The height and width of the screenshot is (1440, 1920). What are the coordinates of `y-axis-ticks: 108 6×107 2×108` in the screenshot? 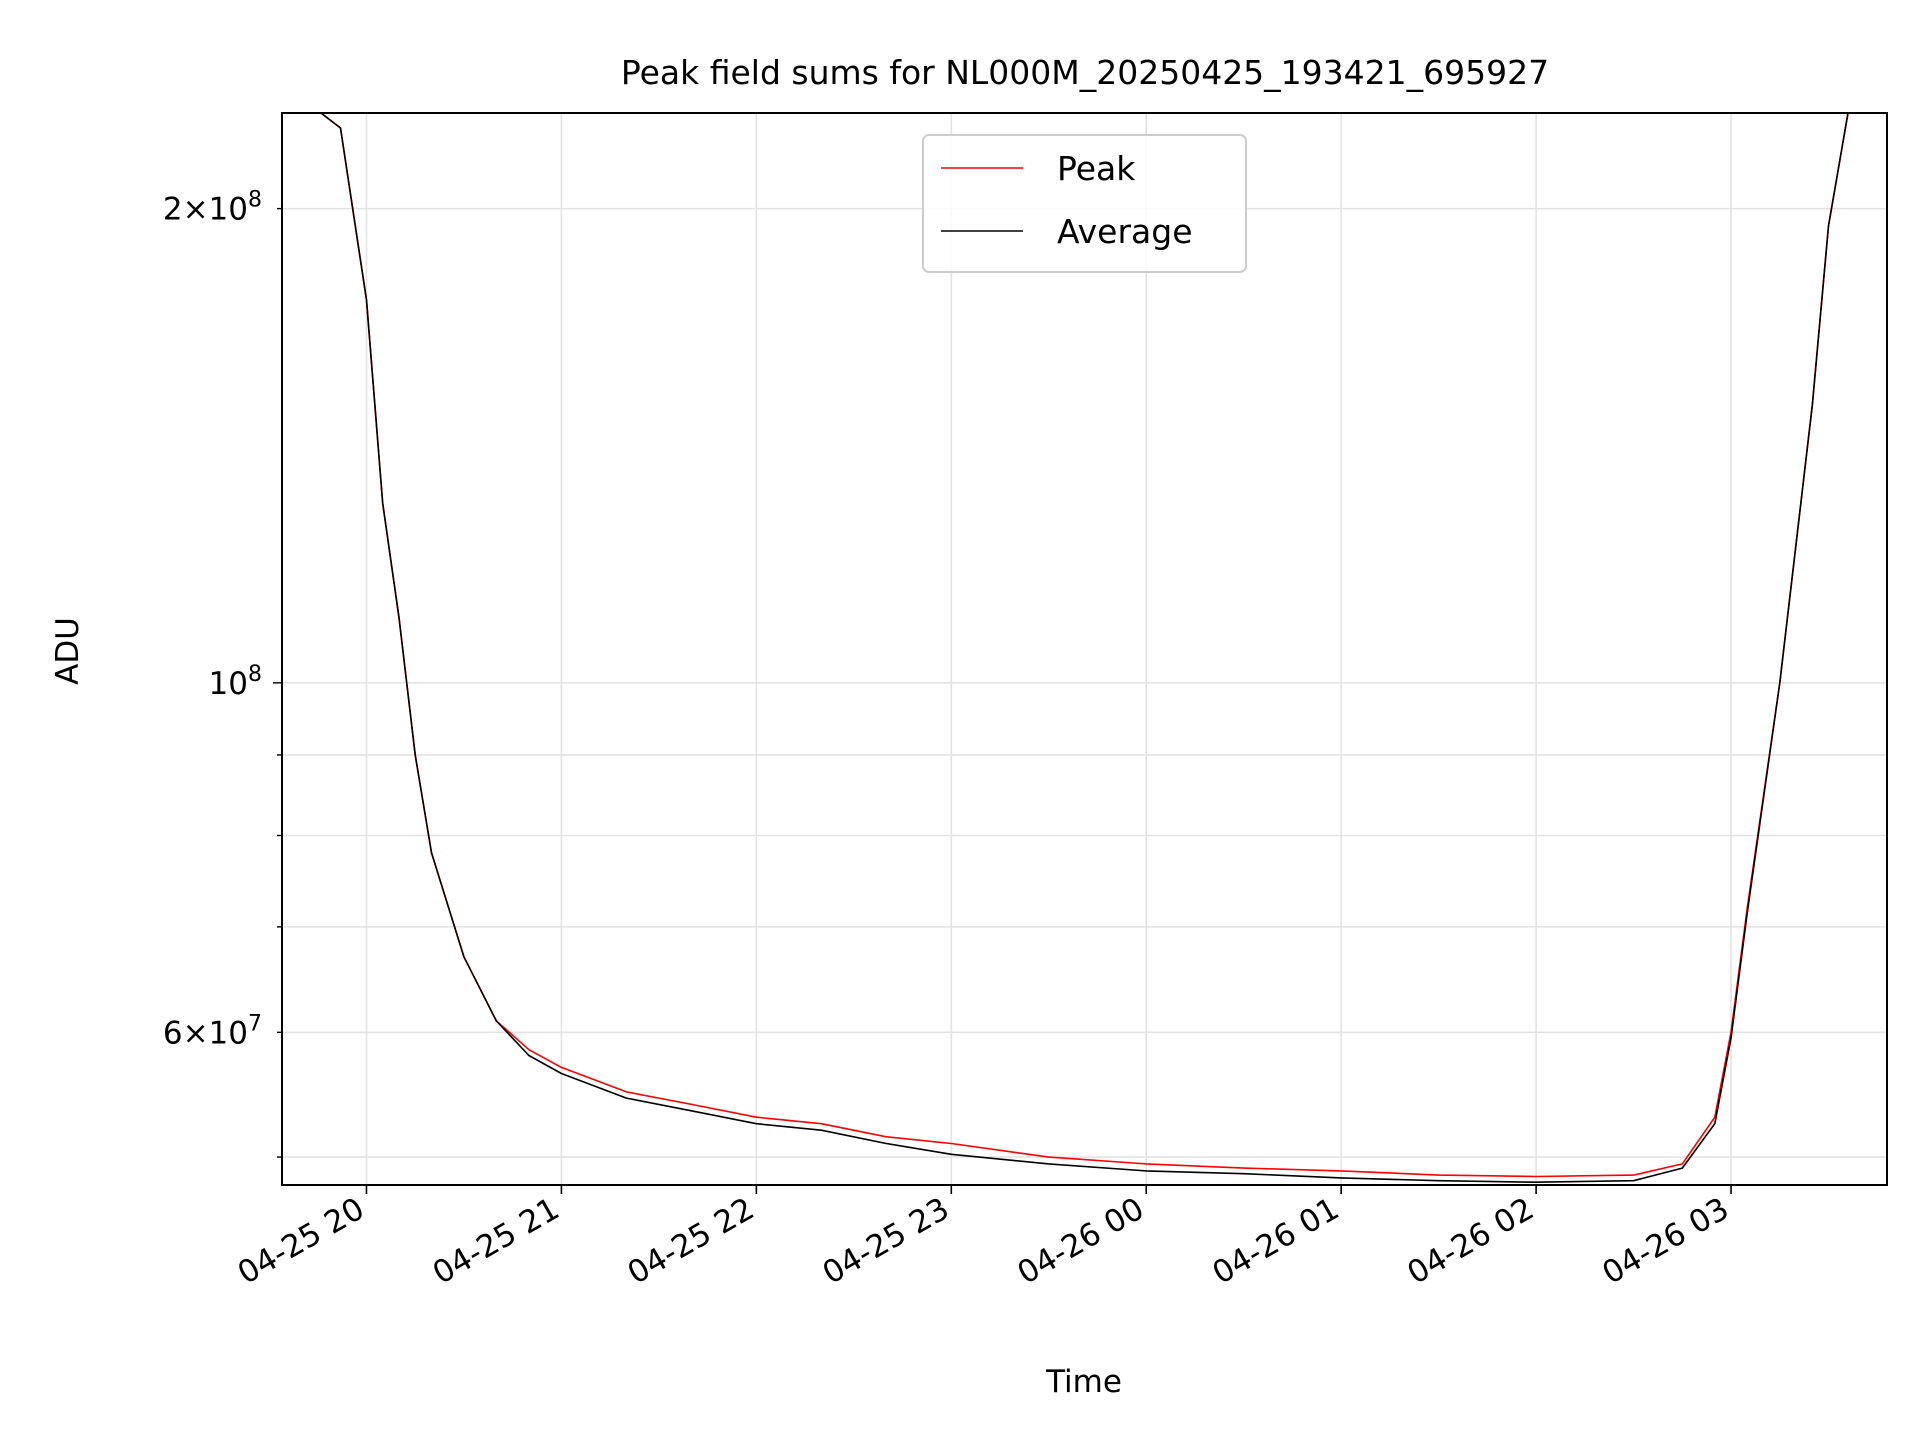 It's located at (222, 673).